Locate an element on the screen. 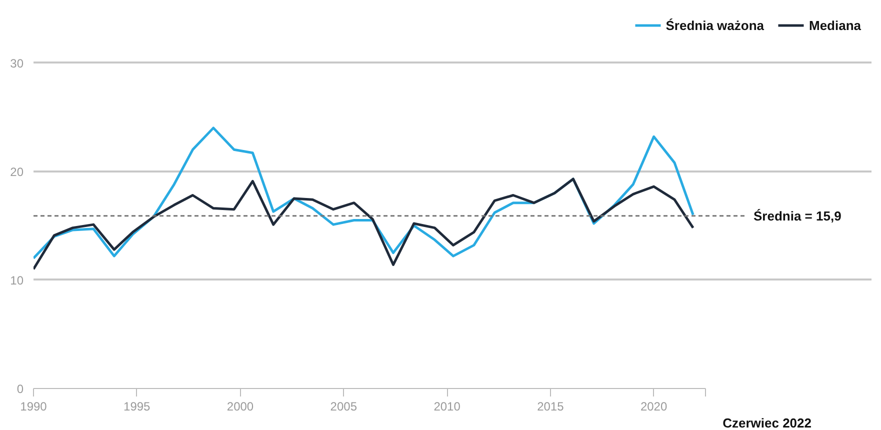  y-tick-label: 0 is located at coordinates (20, 389).